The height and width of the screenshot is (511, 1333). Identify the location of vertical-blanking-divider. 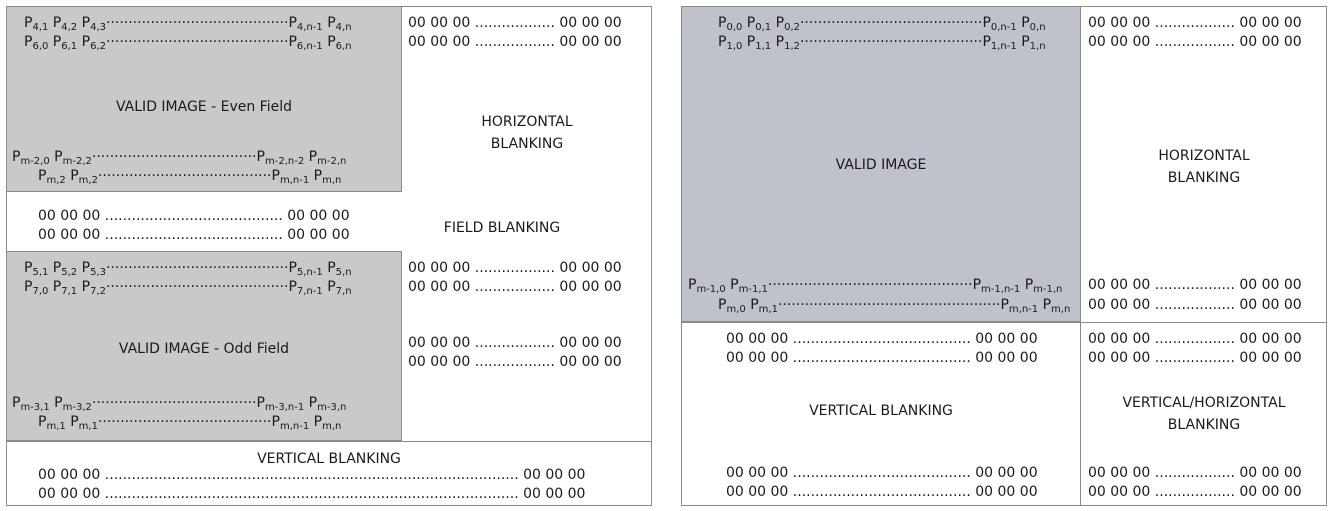
(329, 441).